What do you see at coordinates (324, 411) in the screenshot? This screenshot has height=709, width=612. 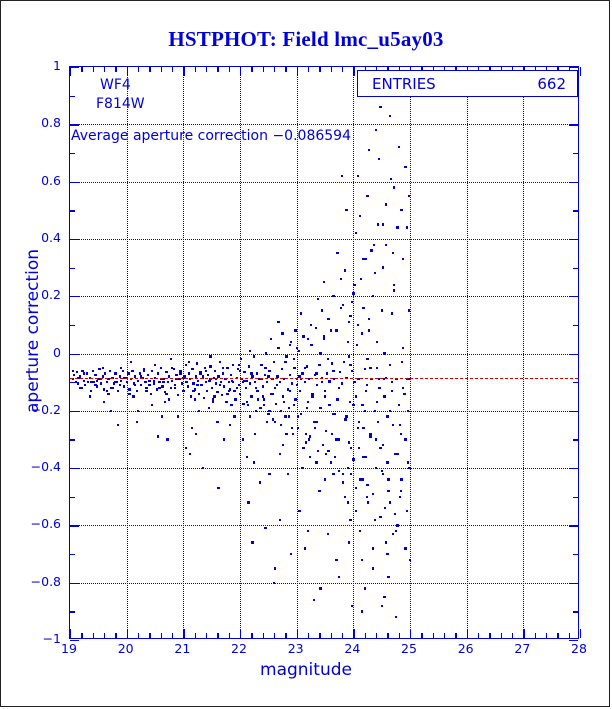 I see `grid-line-horizontal` at bounding box center [324, 411].